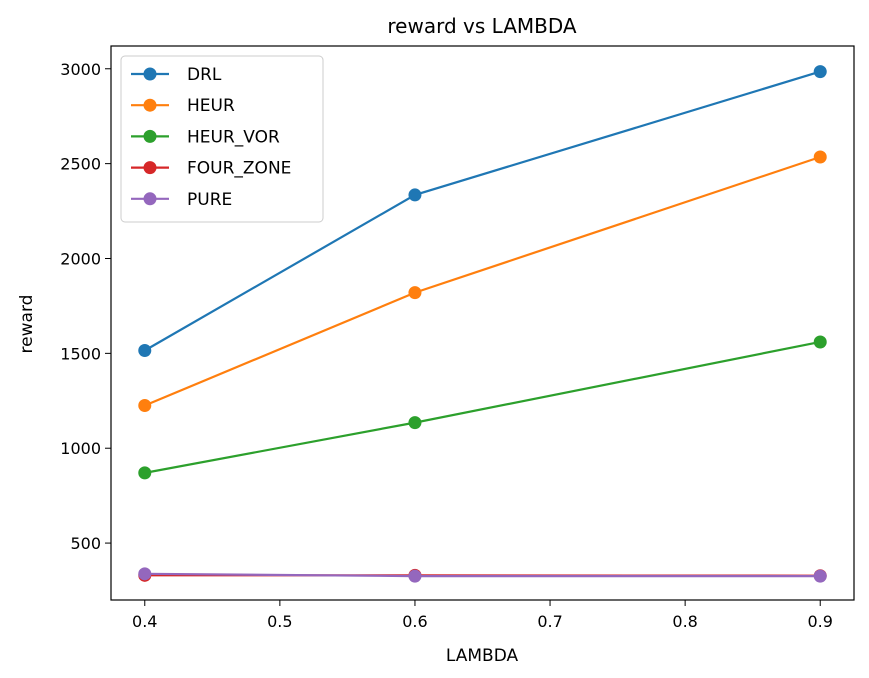  What do you see at coordinates (482, 656) in the screenshot?
I see `x-axis-label: LAMBDA` at bounding box center [482, 656].